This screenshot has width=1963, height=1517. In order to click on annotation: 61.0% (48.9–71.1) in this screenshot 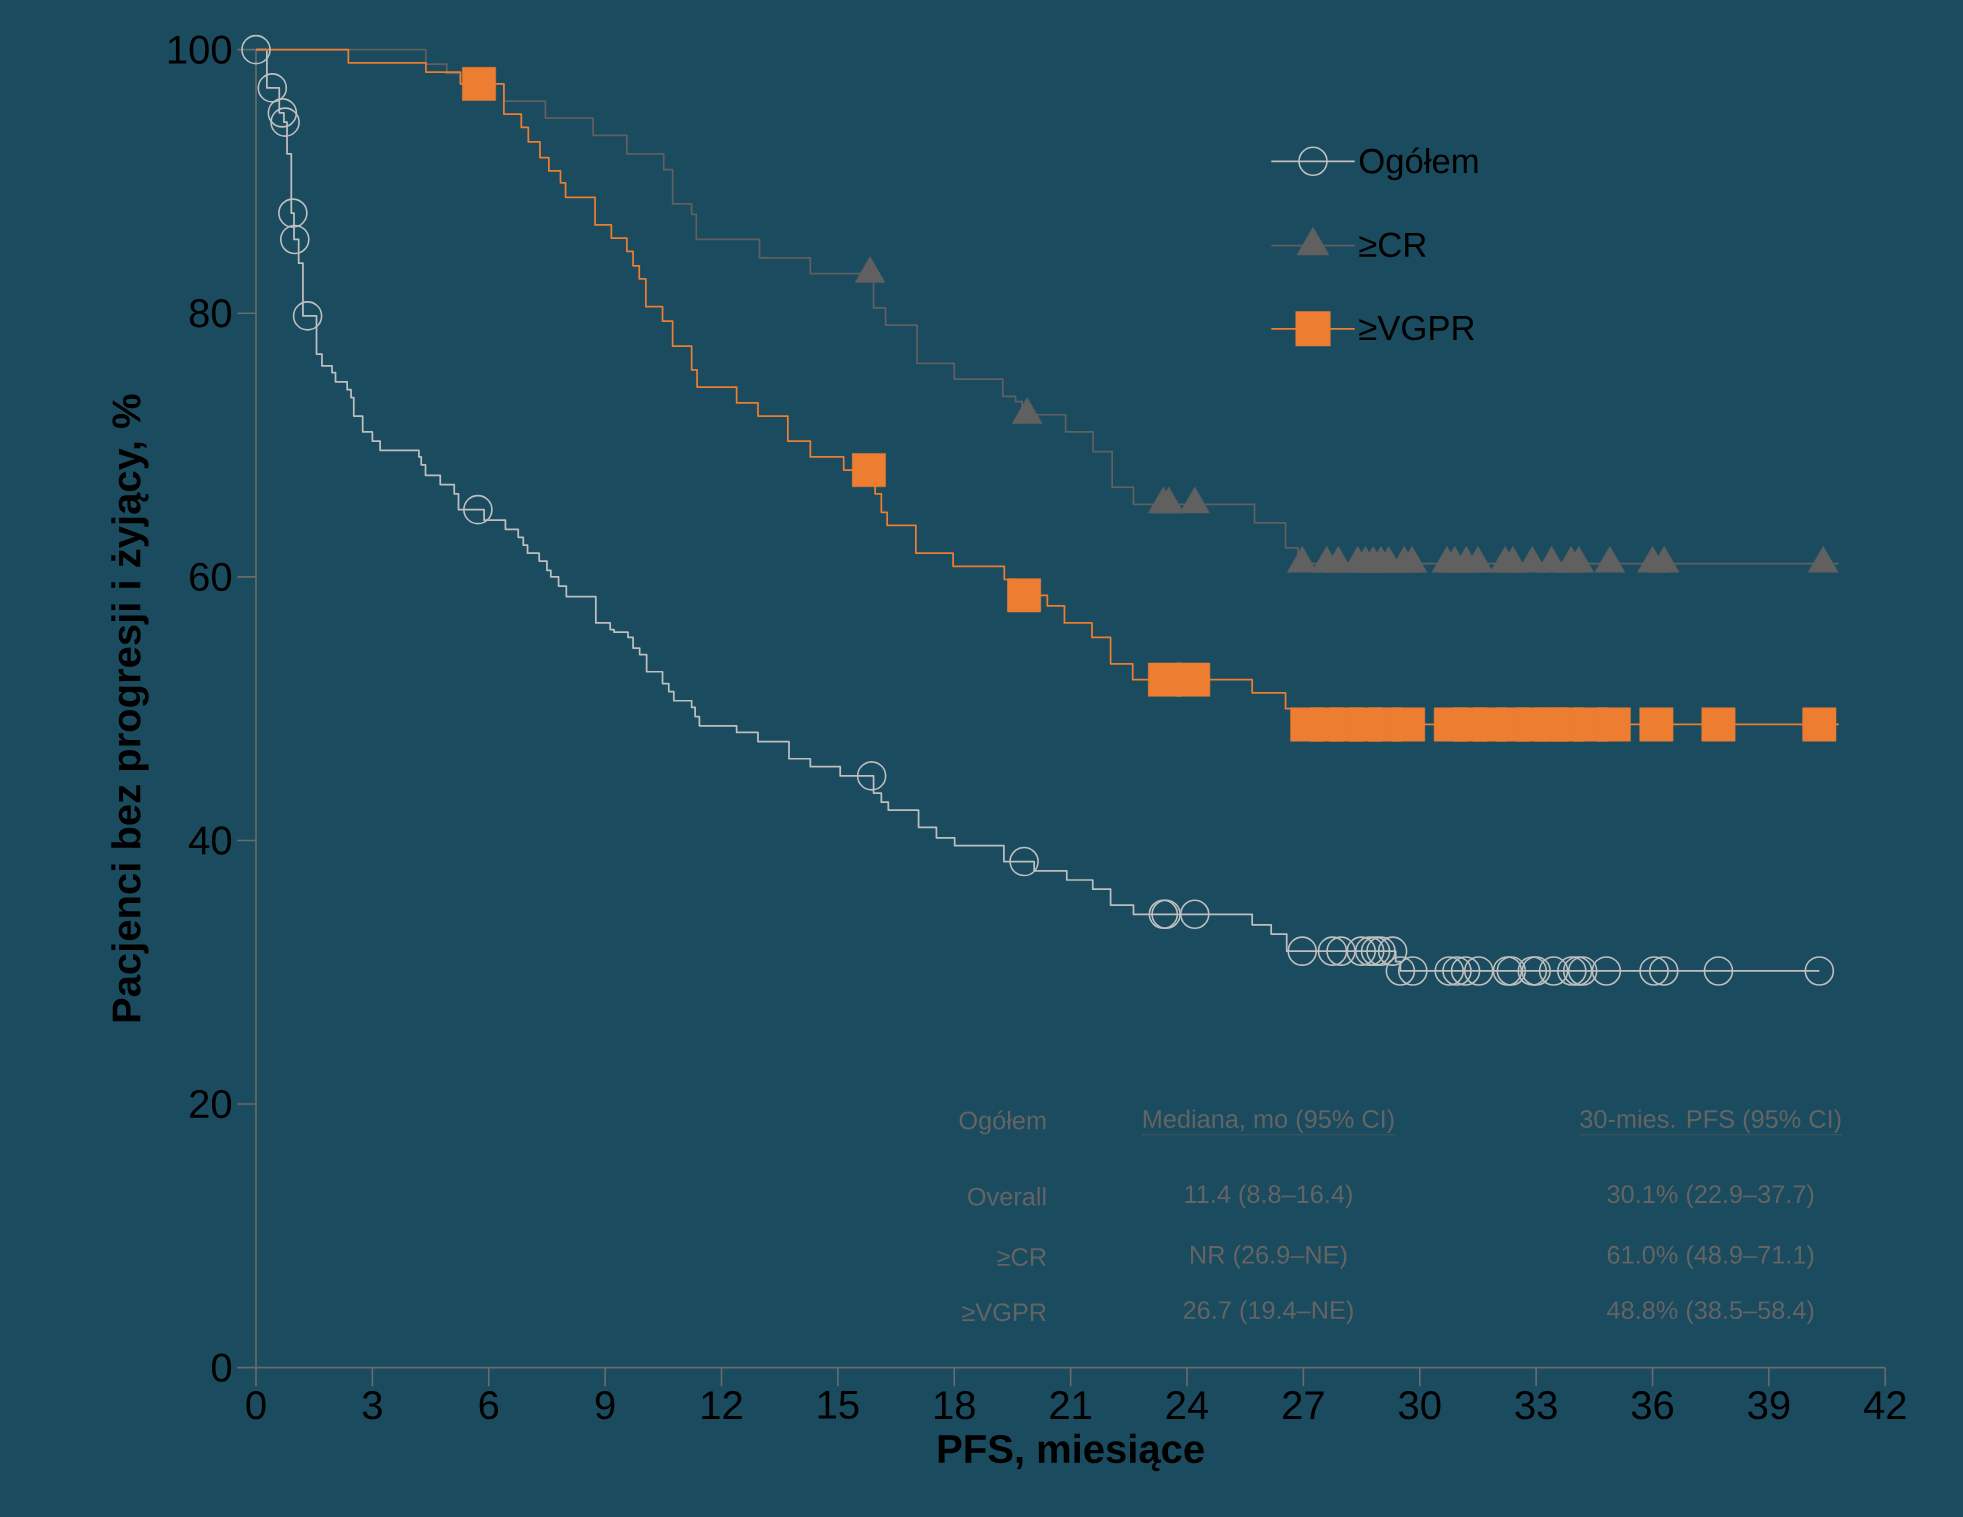, I will do `click(1710, 1257)`.